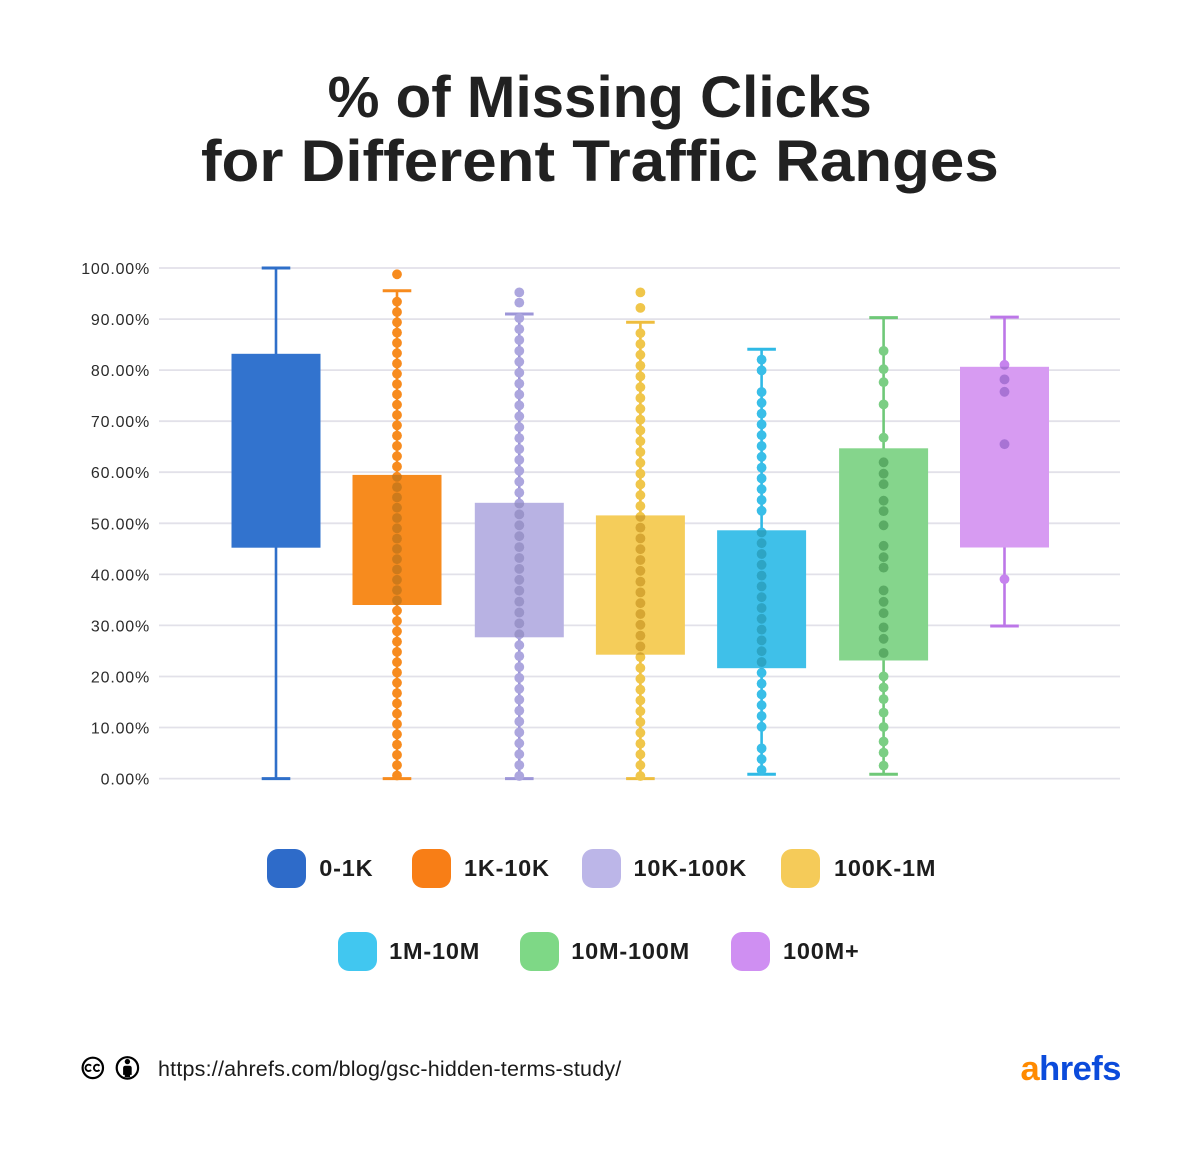  What do you see at coordinates (120, 729) in the screenshot?
I see `svg-text: 10.00%` at bounding box center [120, 729].